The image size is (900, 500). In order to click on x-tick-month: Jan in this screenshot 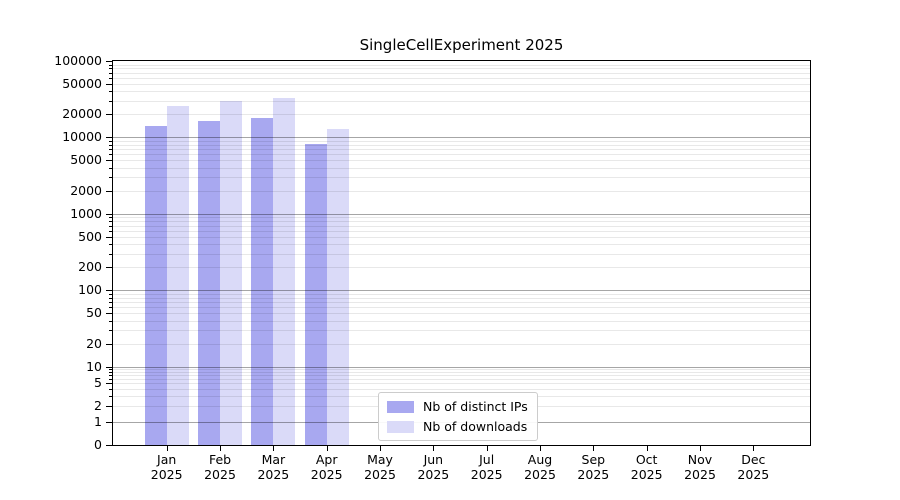, I will do `click(167, 459)`.